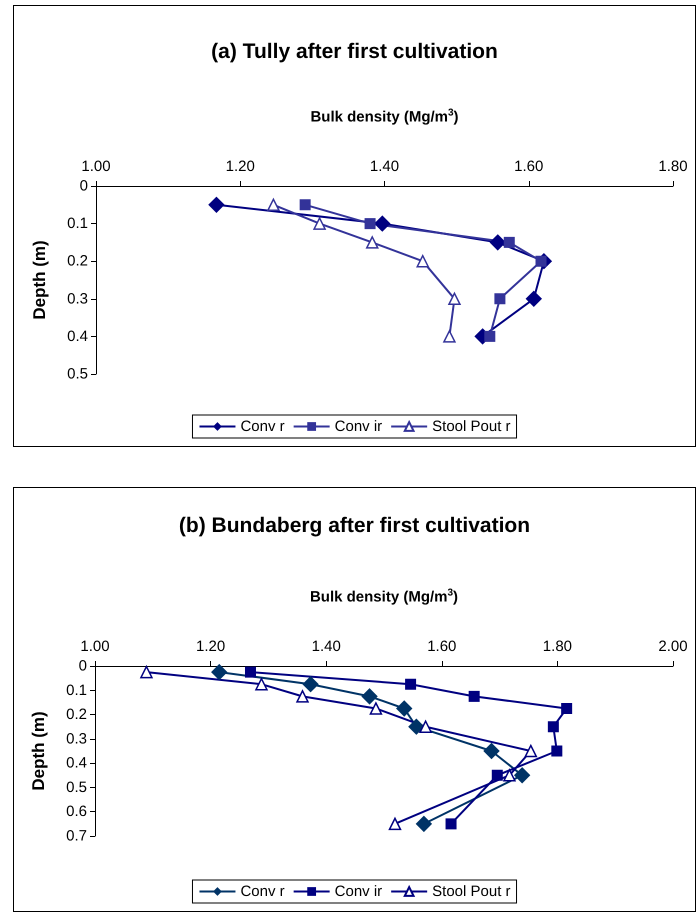 Image resolution: width=696 pixels, height=912 pixels. What do you see at coordinates (354, 51) in the screenshot?
I see `chart-title: (a) Tully after first cultivation` at bounding box center [354, 51].